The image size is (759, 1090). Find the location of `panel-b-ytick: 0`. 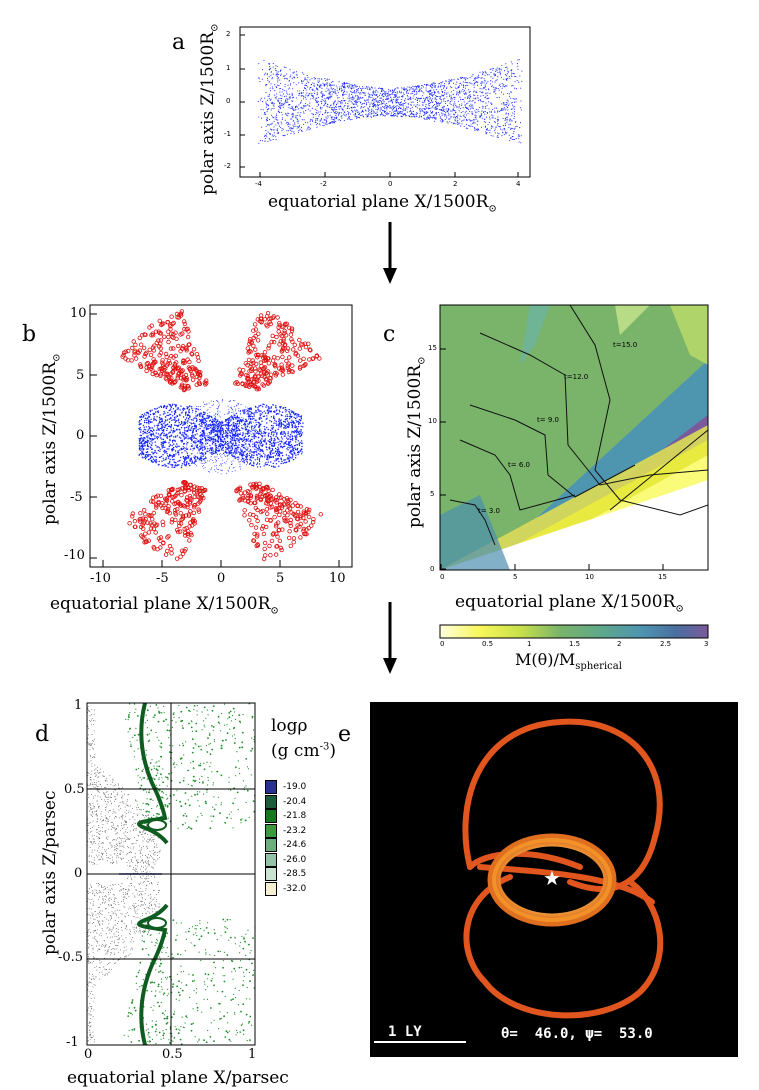

panel-b-ytick: 0 is located at coordinates (80, 435).